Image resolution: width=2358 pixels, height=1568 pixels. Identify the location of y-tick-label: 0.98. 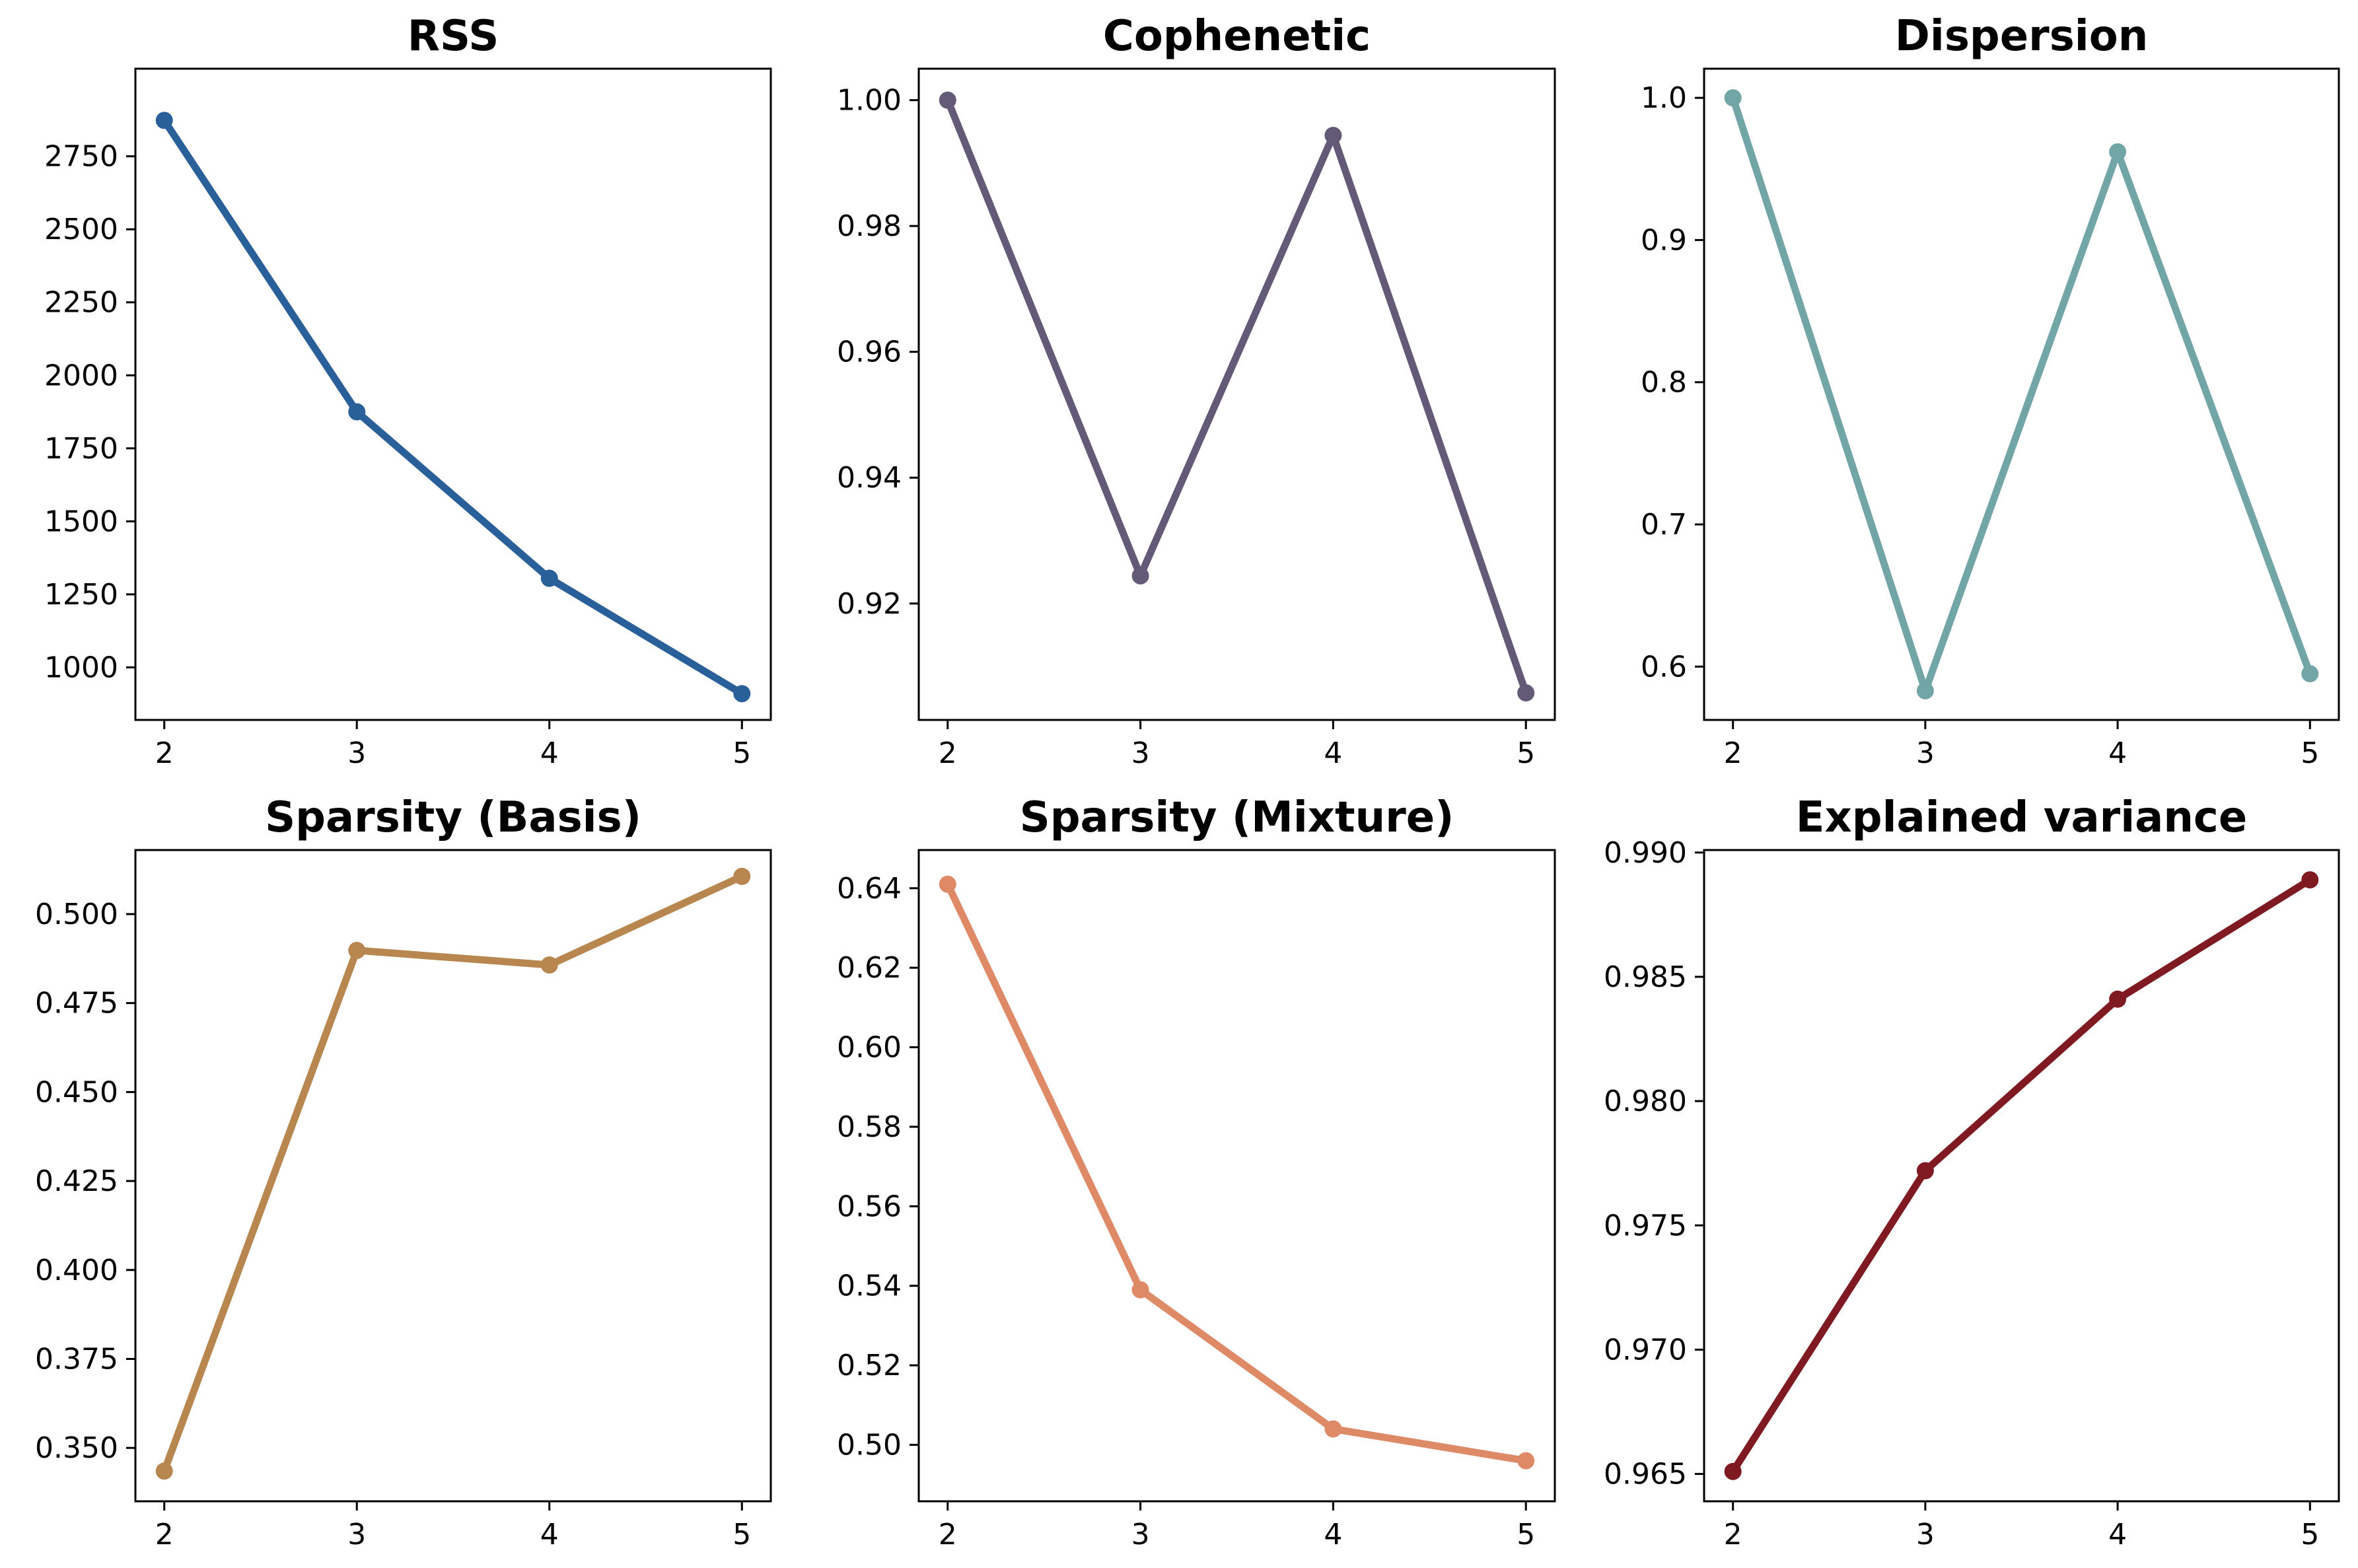
(869, 226).